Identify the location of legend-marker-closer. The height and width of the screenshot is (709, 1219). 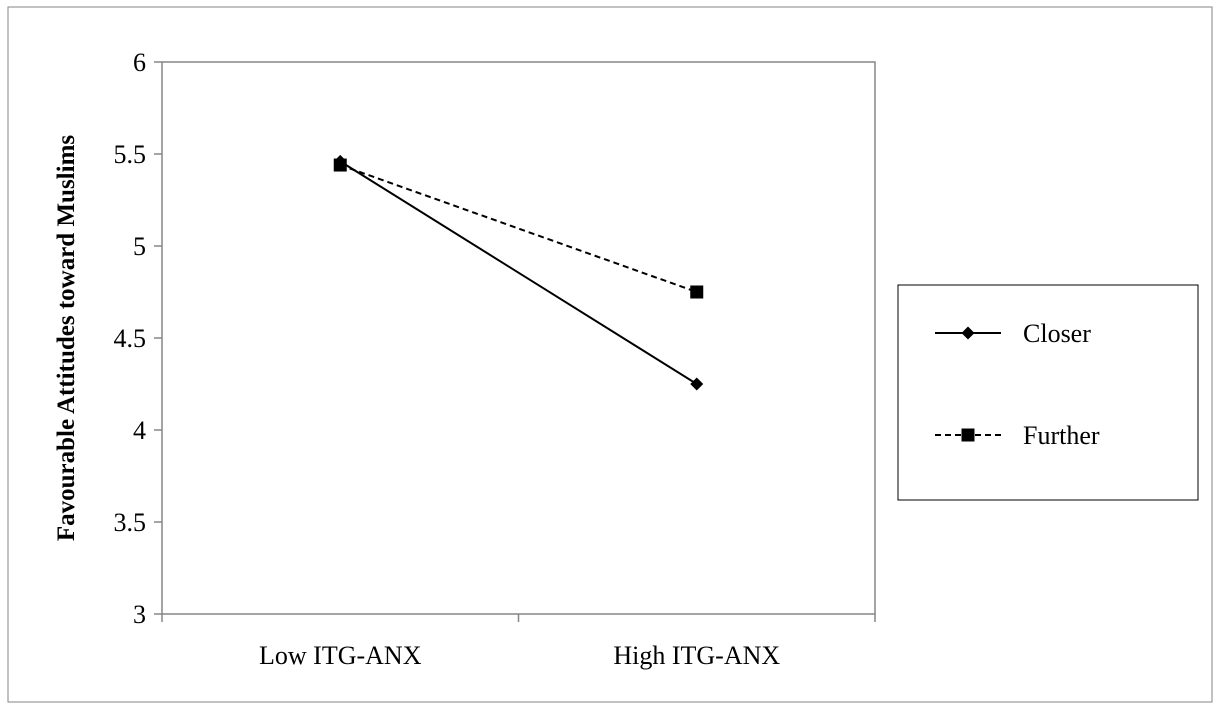
(968, 333).